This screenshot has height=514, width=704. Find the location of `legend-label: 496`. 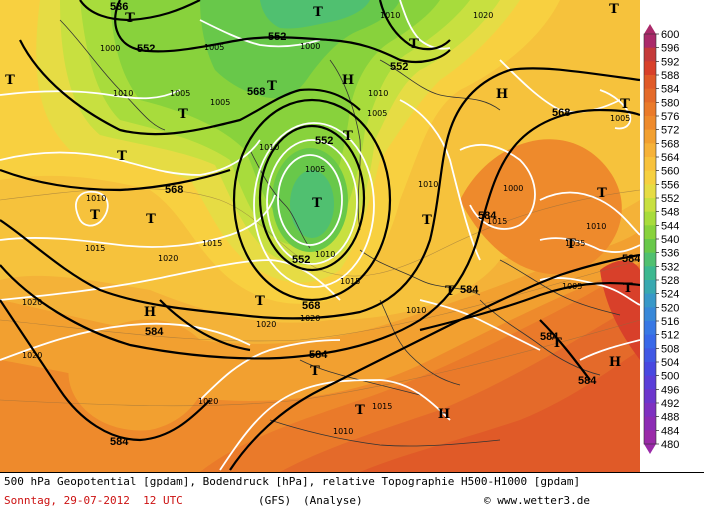

legend-label: 496 is located at coordinates (670, 390).